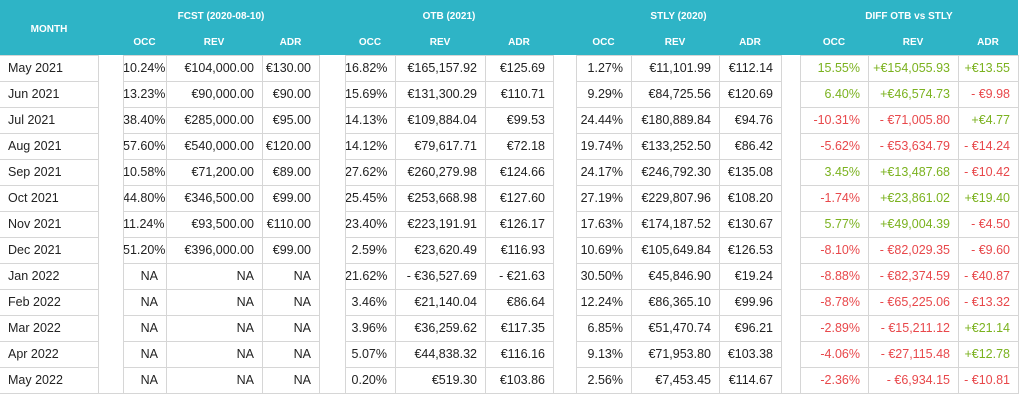 This screenshot has height=403, width=1024. What do you see at coordinates (676, 172) in the screenshot?
I see `stly-rev-cell: €246,792.30` at bounding box center [676, 172].